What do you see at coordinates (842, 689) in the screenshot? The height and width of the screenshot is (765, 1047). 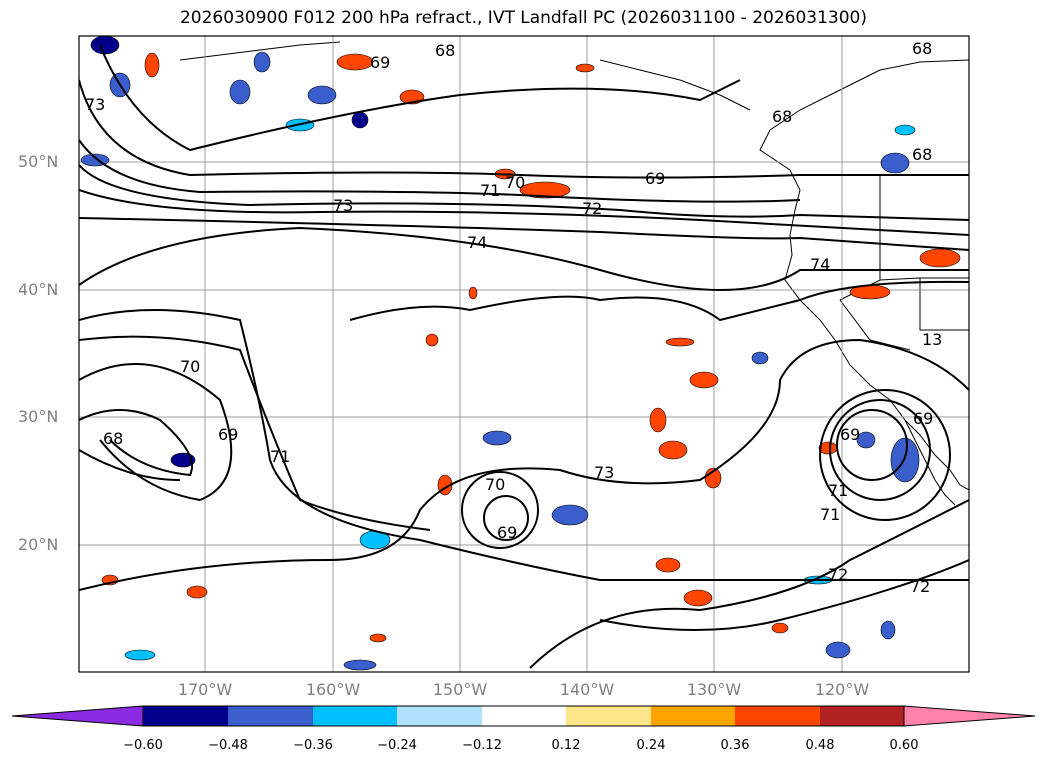 I see `lon-label-120w: 120°W` at bounding box center [842, 689].